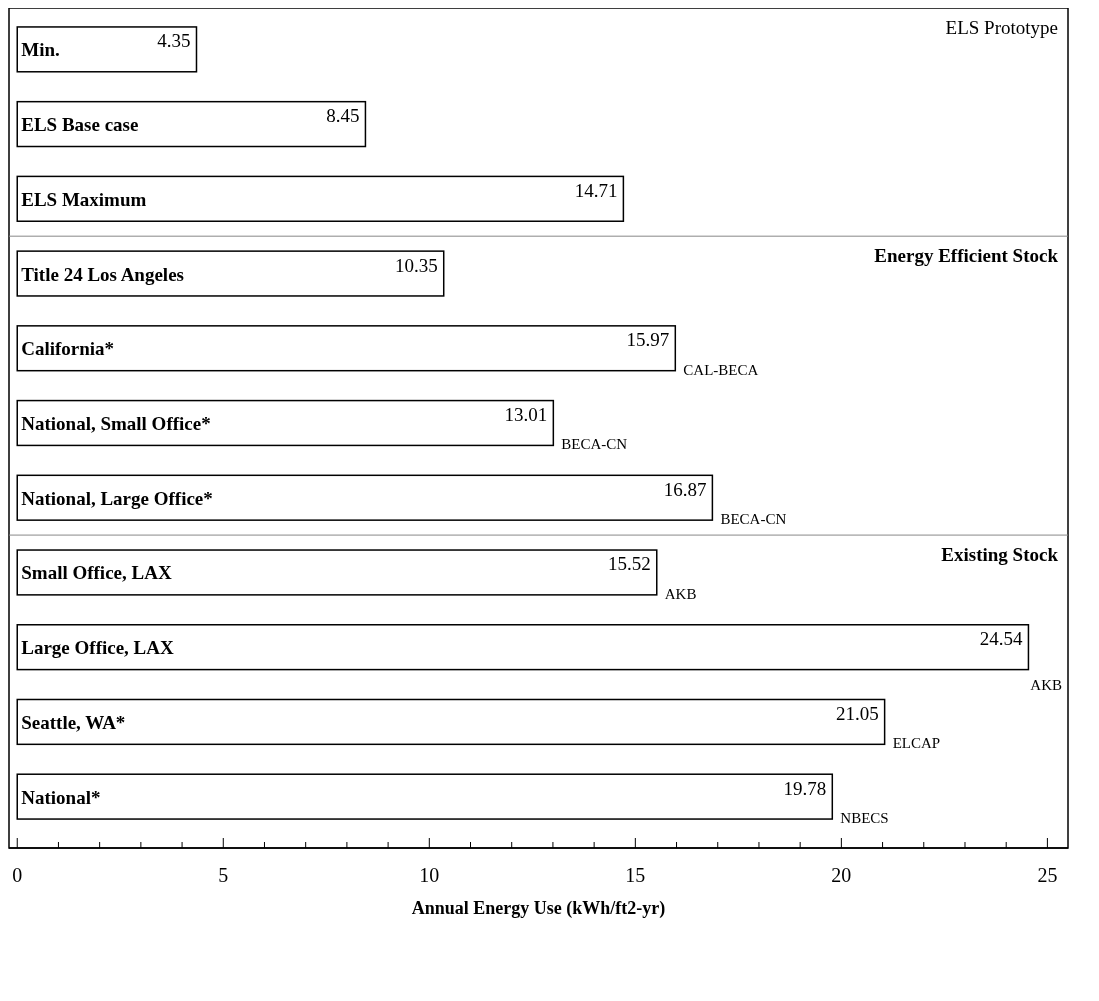  Describe the element at coordinates (1001, 27) in the screenshot. I see `annotation: ELS Prototype` at that location.